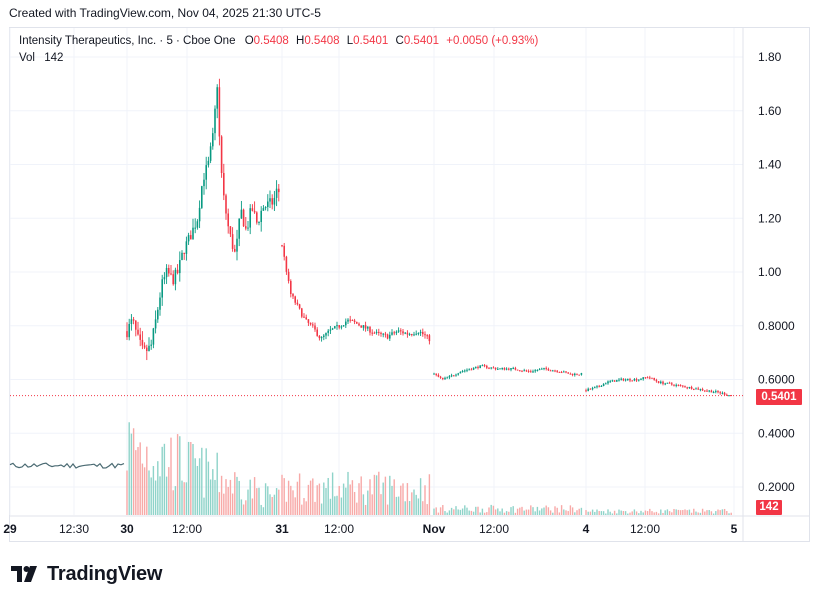 The height and width of the screenshot is (603, 821). Describe the element at coordinates (24, 574) in the screenshot. I see `tradingview-icon` at that location.